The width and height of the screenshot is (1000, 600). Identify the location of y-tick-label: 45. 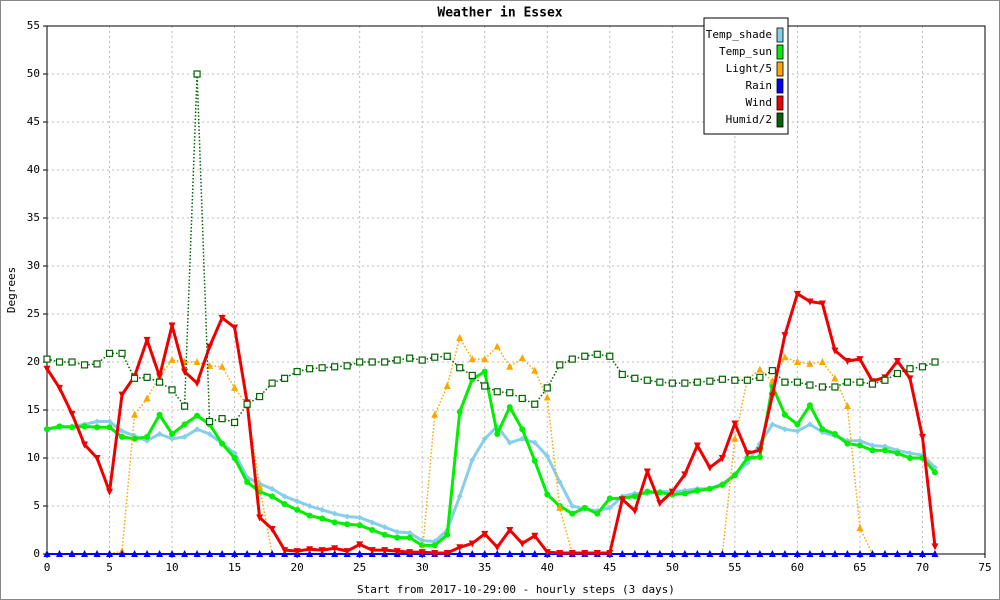
(33, 121).